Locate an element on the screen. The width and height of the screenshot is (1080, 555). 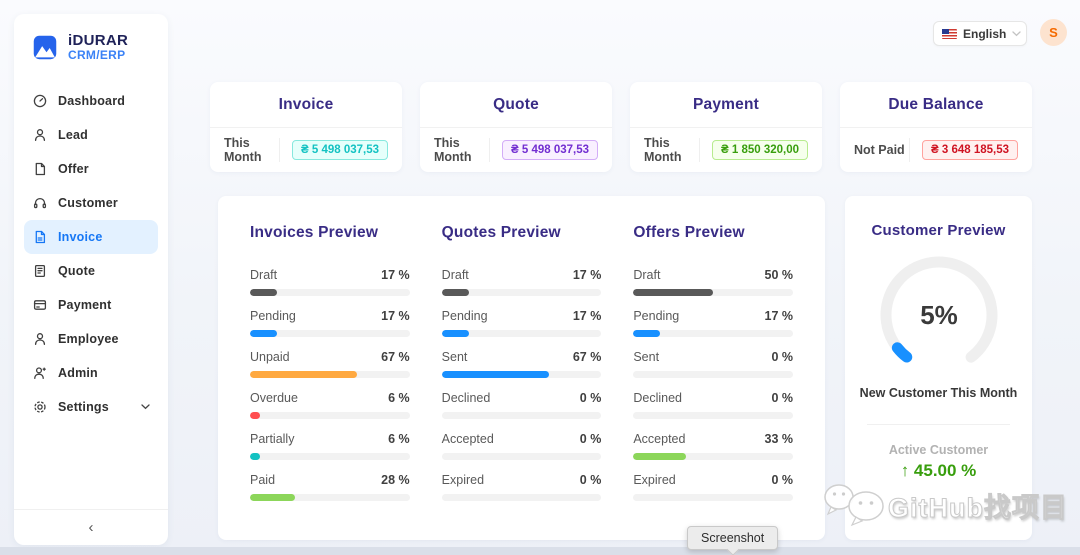
user-avatar: S is located at coordinates (1053, 32).